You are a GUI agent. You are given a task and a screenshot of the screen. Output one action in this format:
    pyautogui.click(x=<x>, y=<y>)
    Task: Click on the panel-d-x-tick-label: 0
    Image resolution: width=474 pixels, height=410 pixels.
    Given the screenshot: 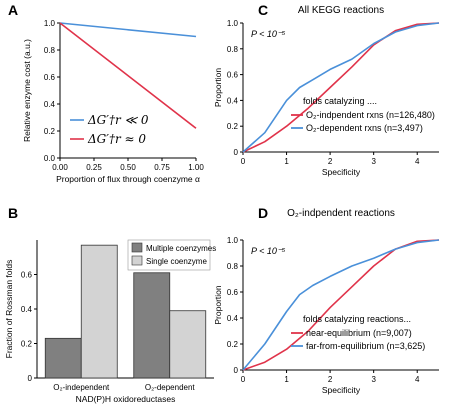 What is the action you would take?
    pyautogui.click(x=243, y=379)
    